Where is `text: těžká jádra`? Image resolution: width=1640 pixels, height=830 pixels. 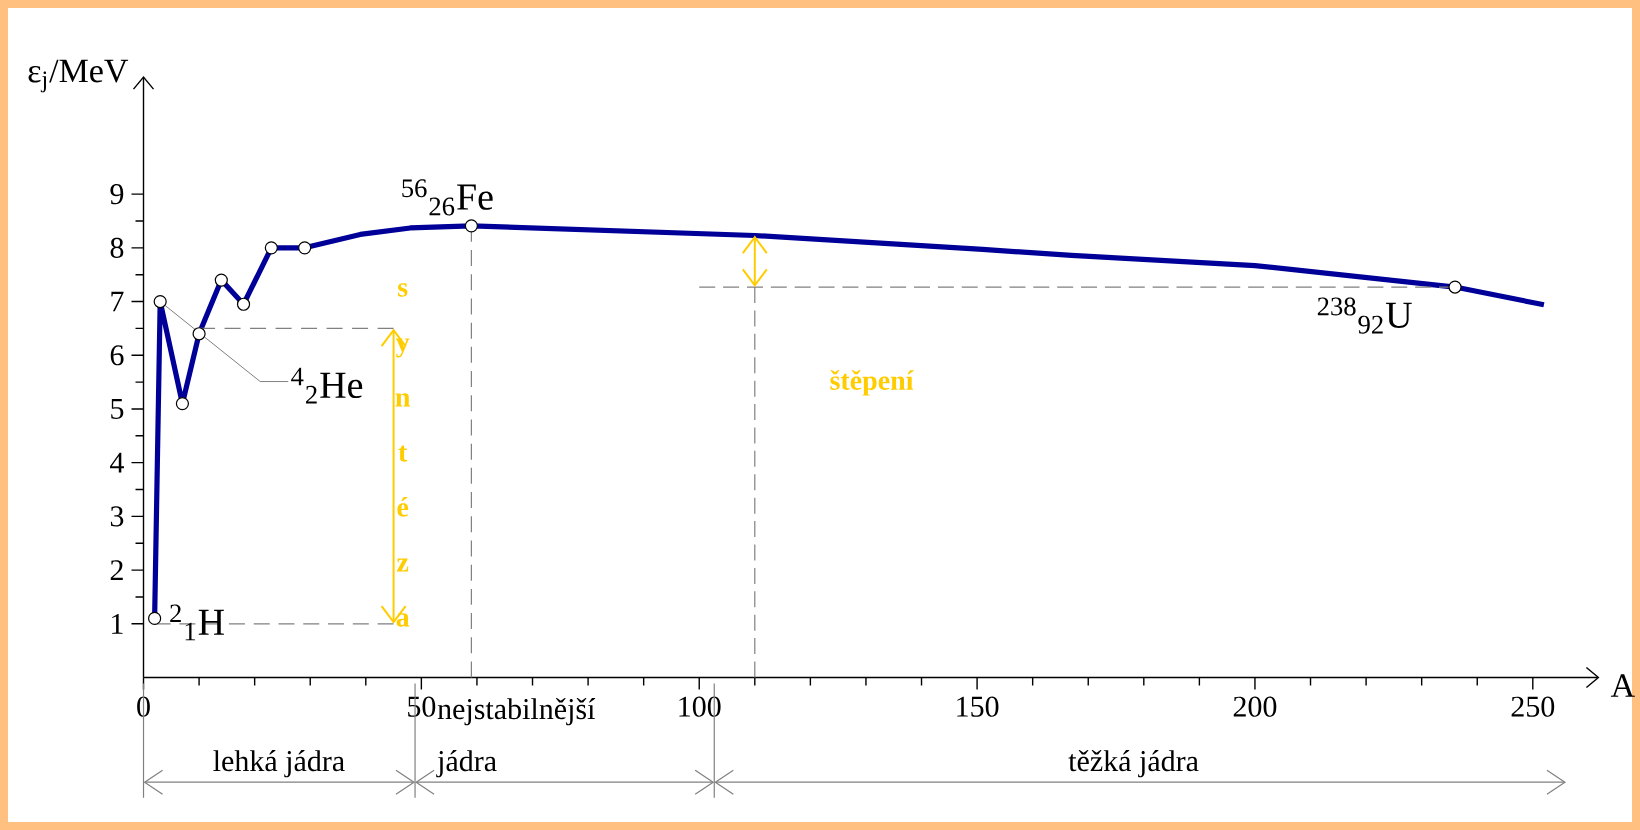
text: těžká jádra is located at coordinates (1133, 764).